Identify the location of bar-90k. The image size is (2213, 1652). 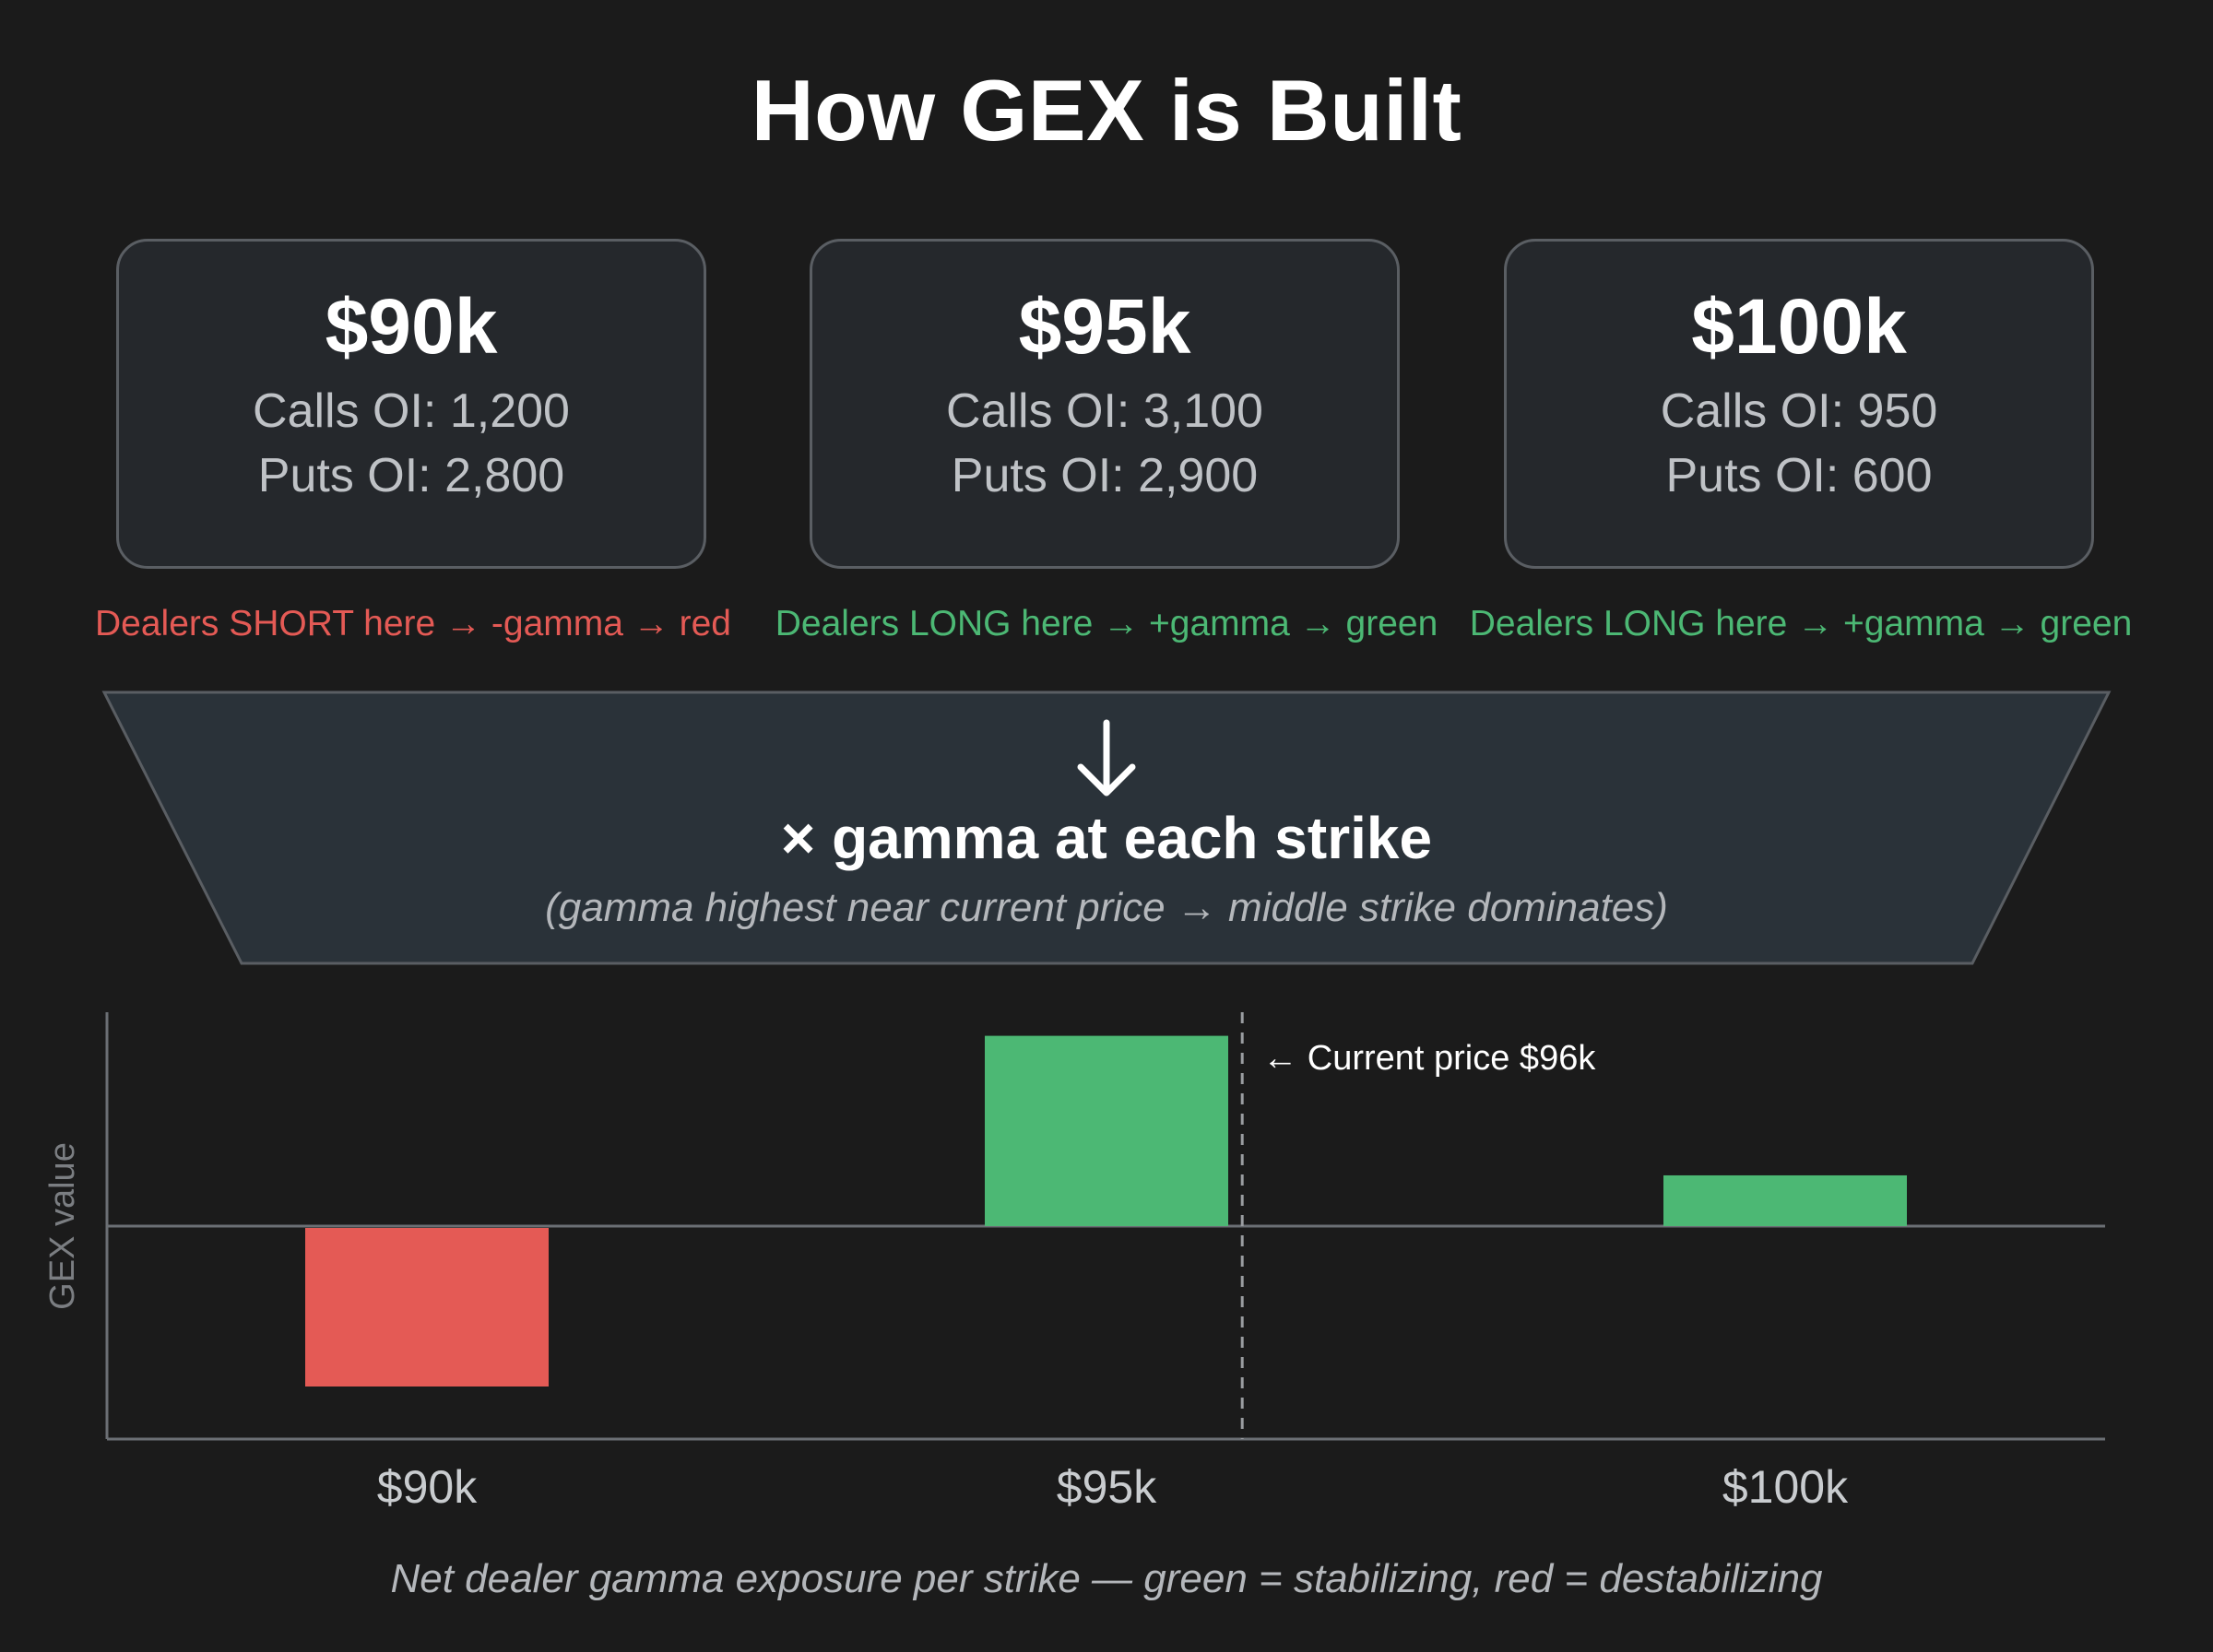
(427, 1307).